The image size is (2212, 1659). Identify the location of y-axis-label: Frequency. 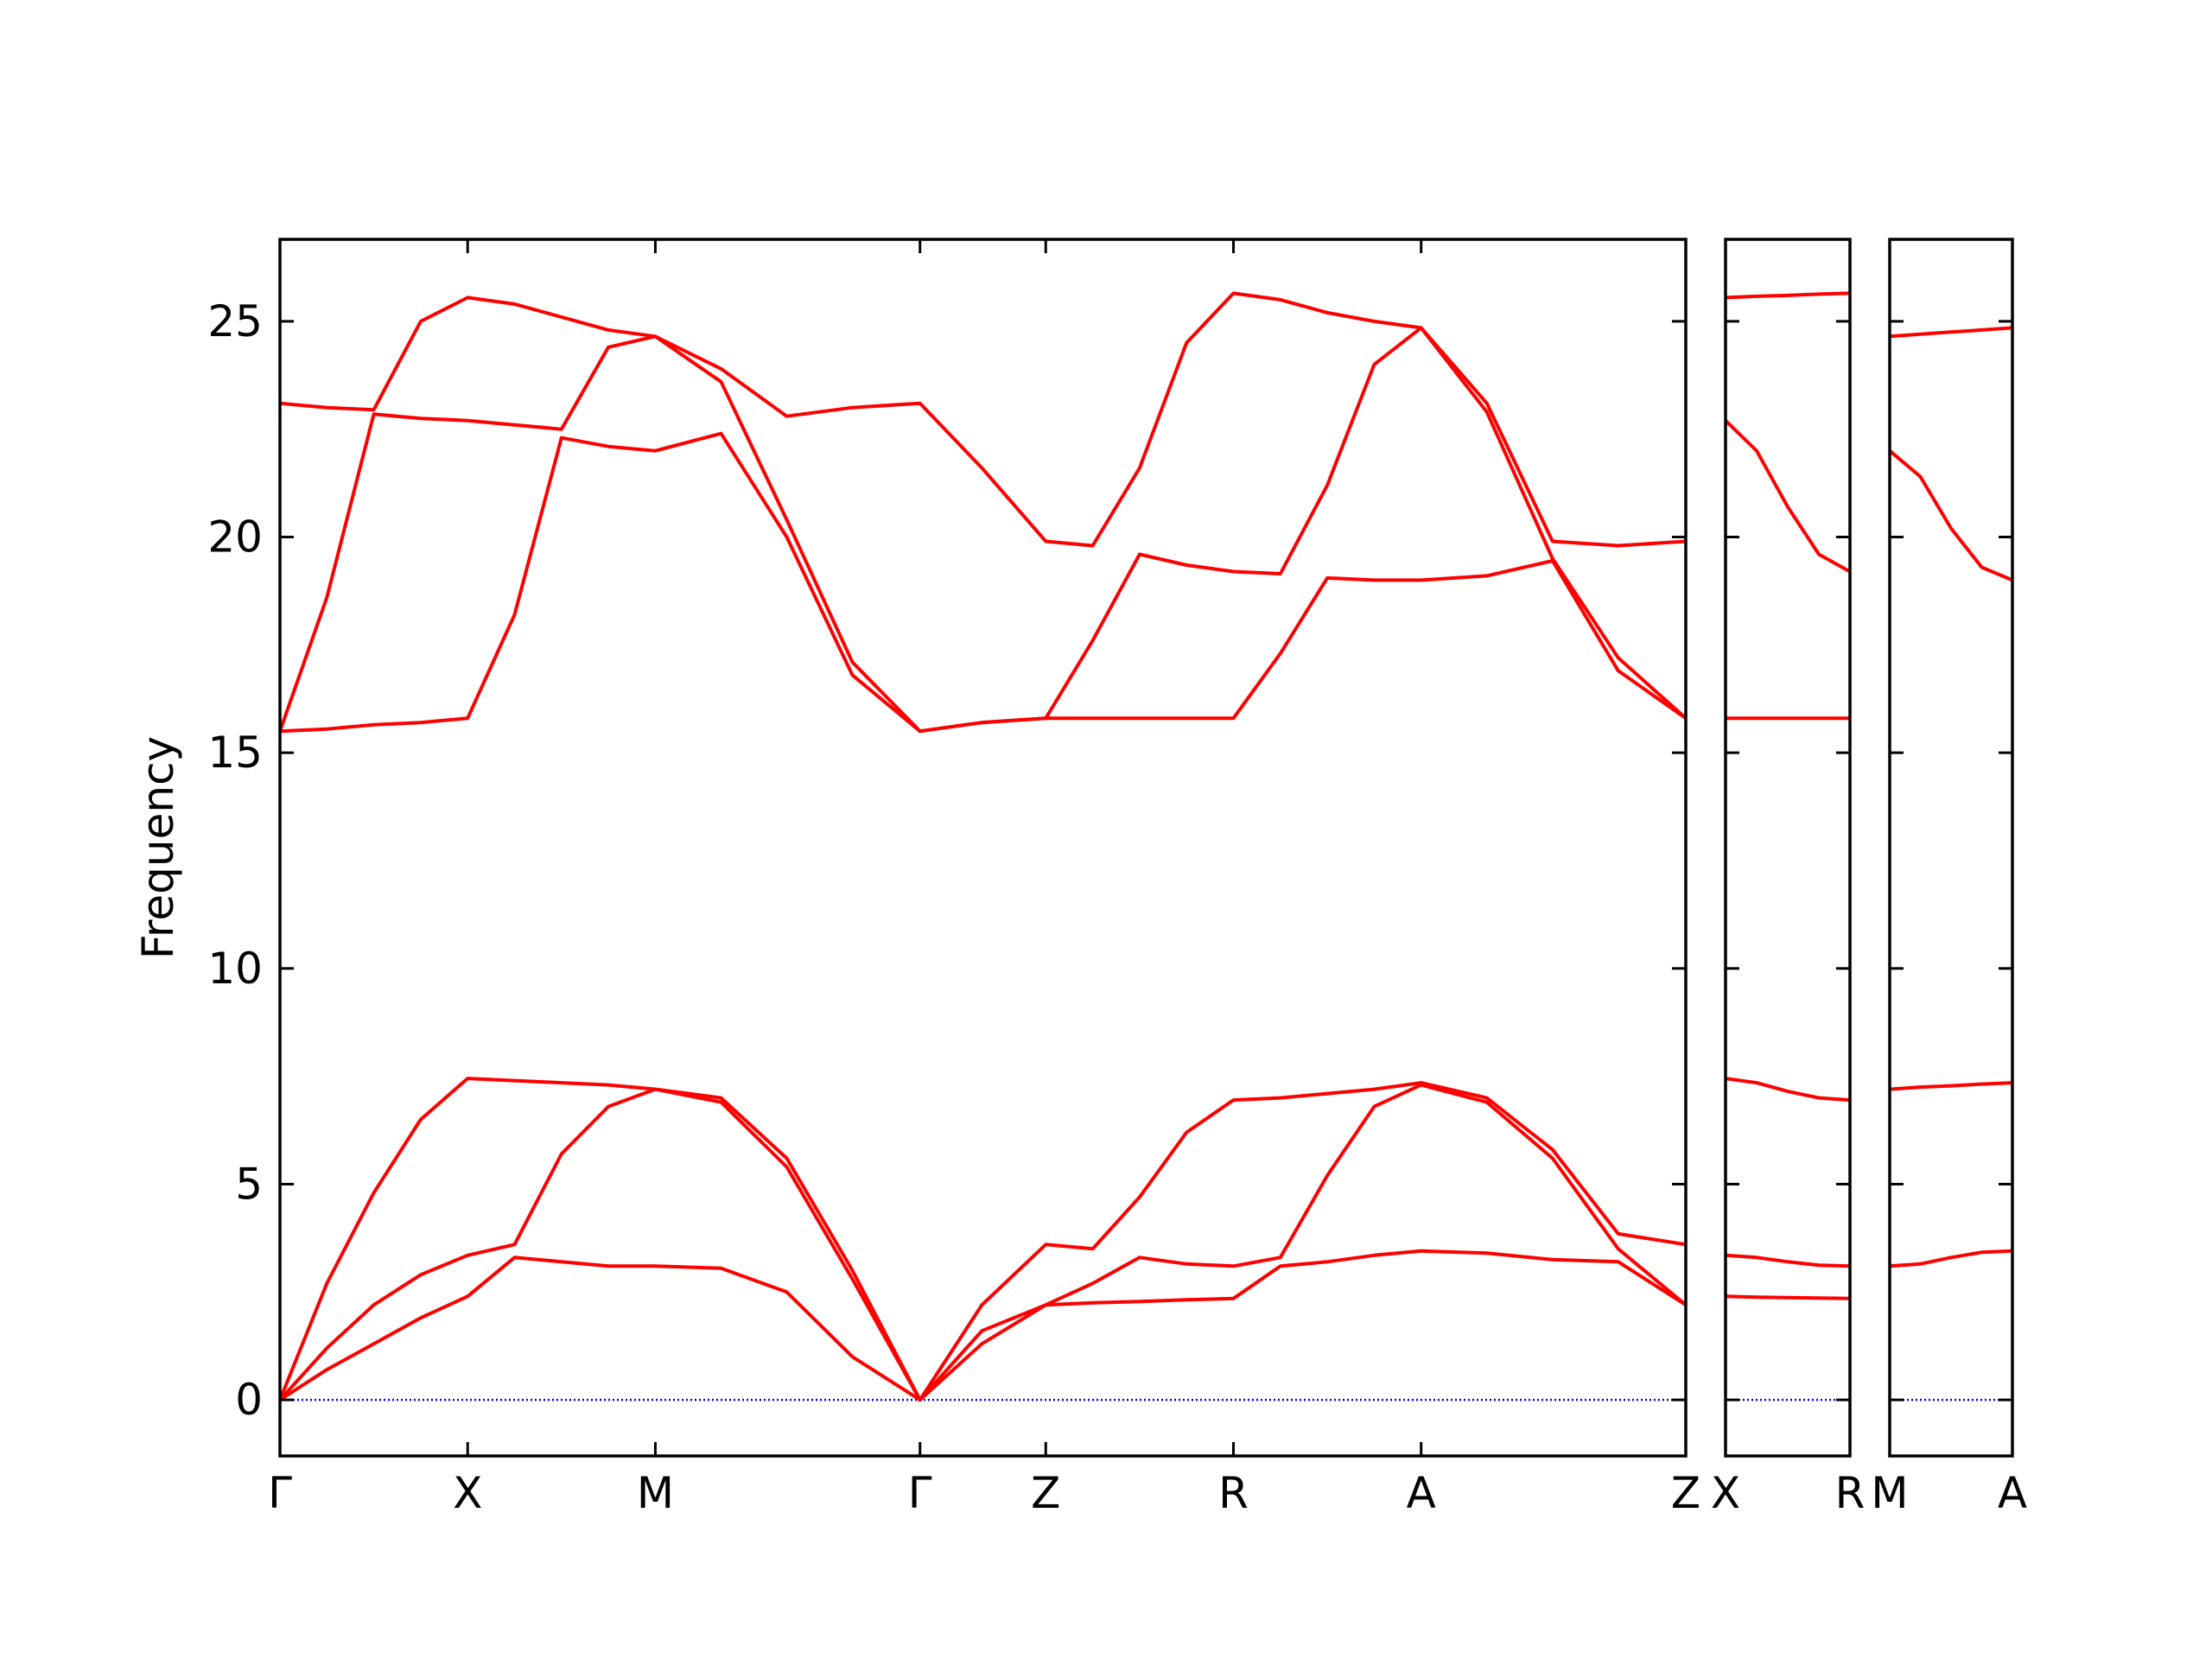
(158, 847).